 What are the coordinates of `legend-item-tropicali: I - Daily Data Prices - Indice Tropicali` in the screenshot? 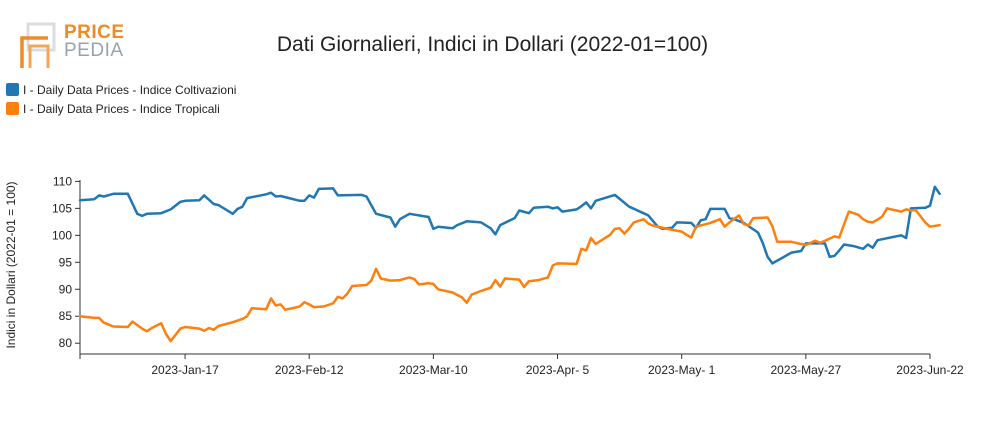 It's located at (121, 108).